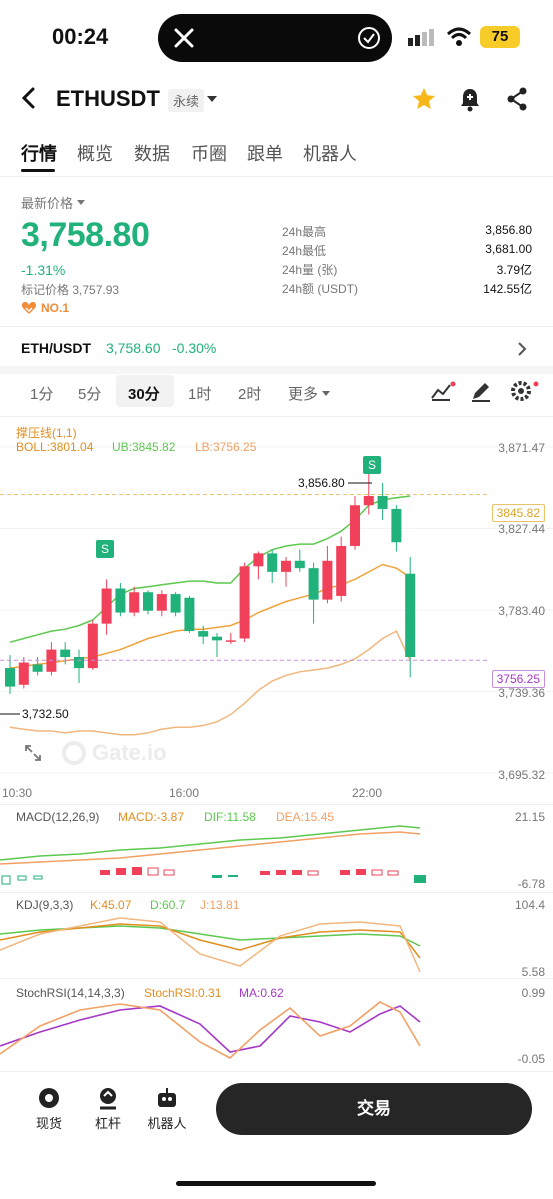 Image resolution: width=553 pixels, height=1199 pixels. What do you see at coordinates (33, 753) in the screenshot?
I see `fullscreen-icon` at bounding box center [33, 753].